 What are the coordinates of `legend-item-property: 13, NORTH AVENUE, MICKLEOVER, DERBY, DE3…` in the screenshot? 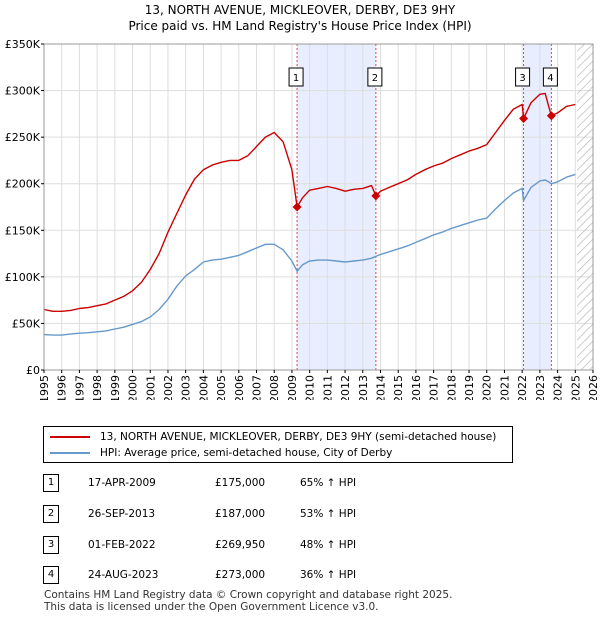 It's located at (273, 437).